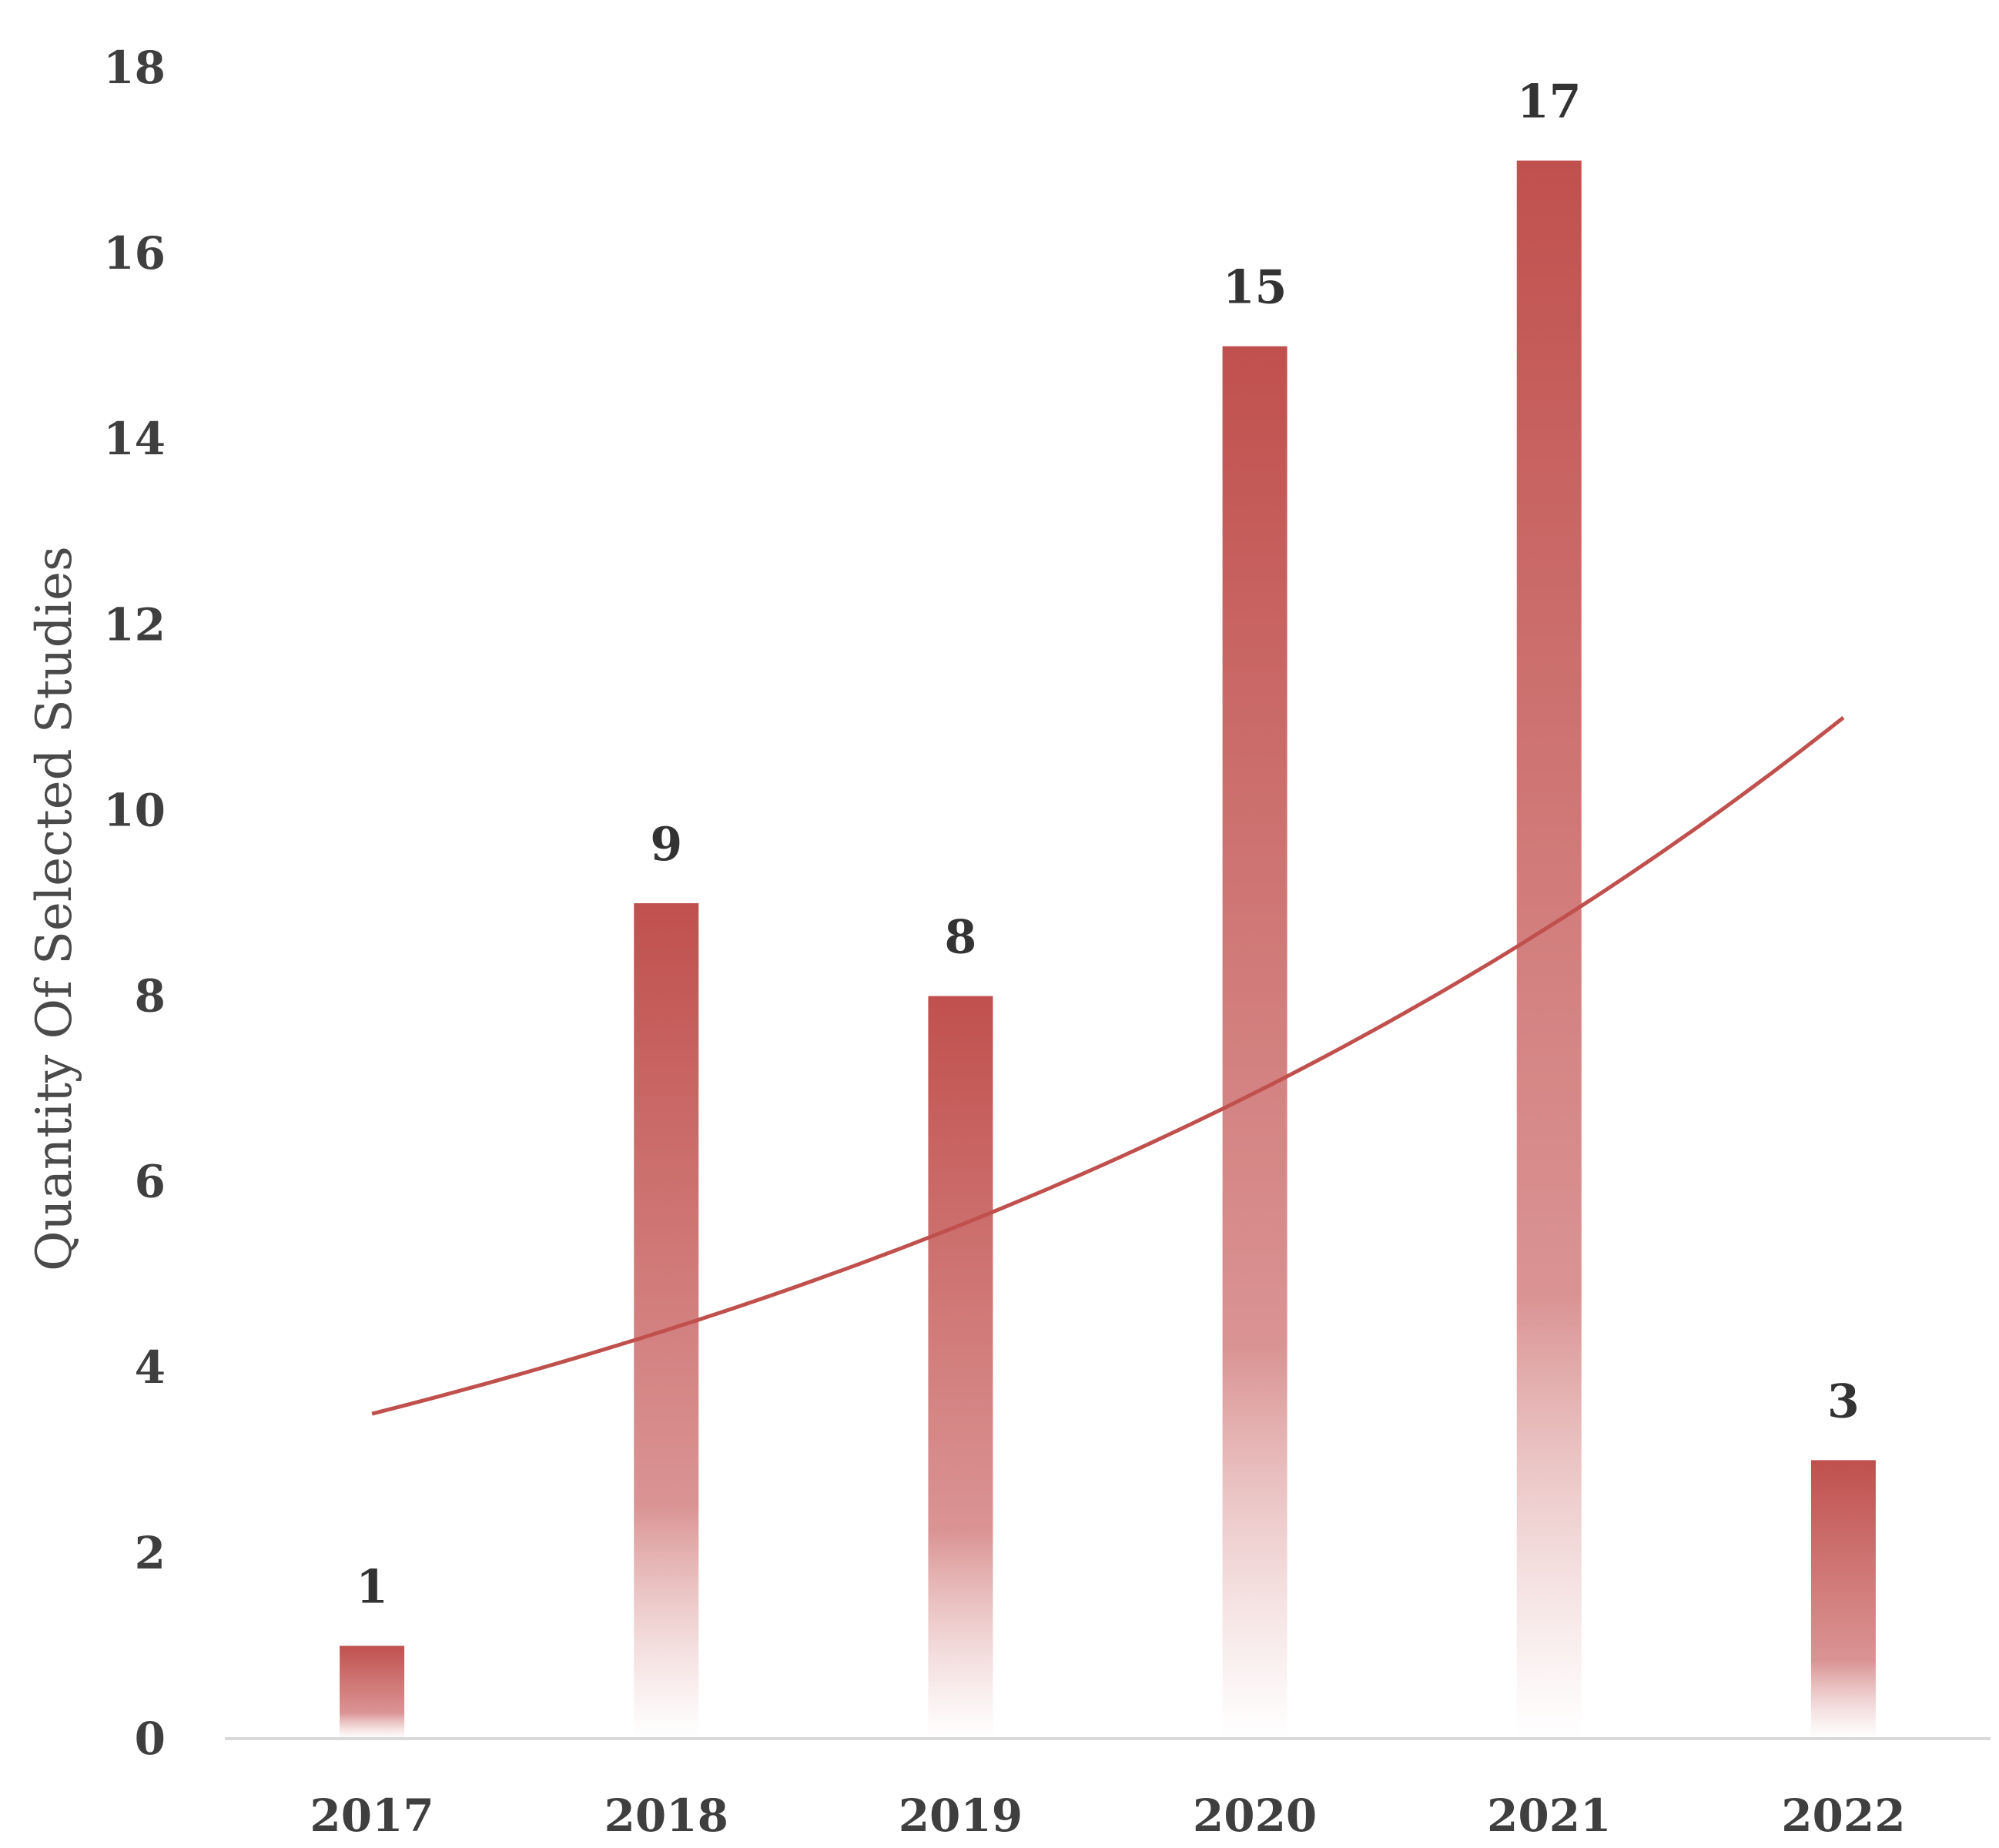 This screenshot has height=1848, width=1999. I want to click on y-tick-label: 18, so click(134, 68).